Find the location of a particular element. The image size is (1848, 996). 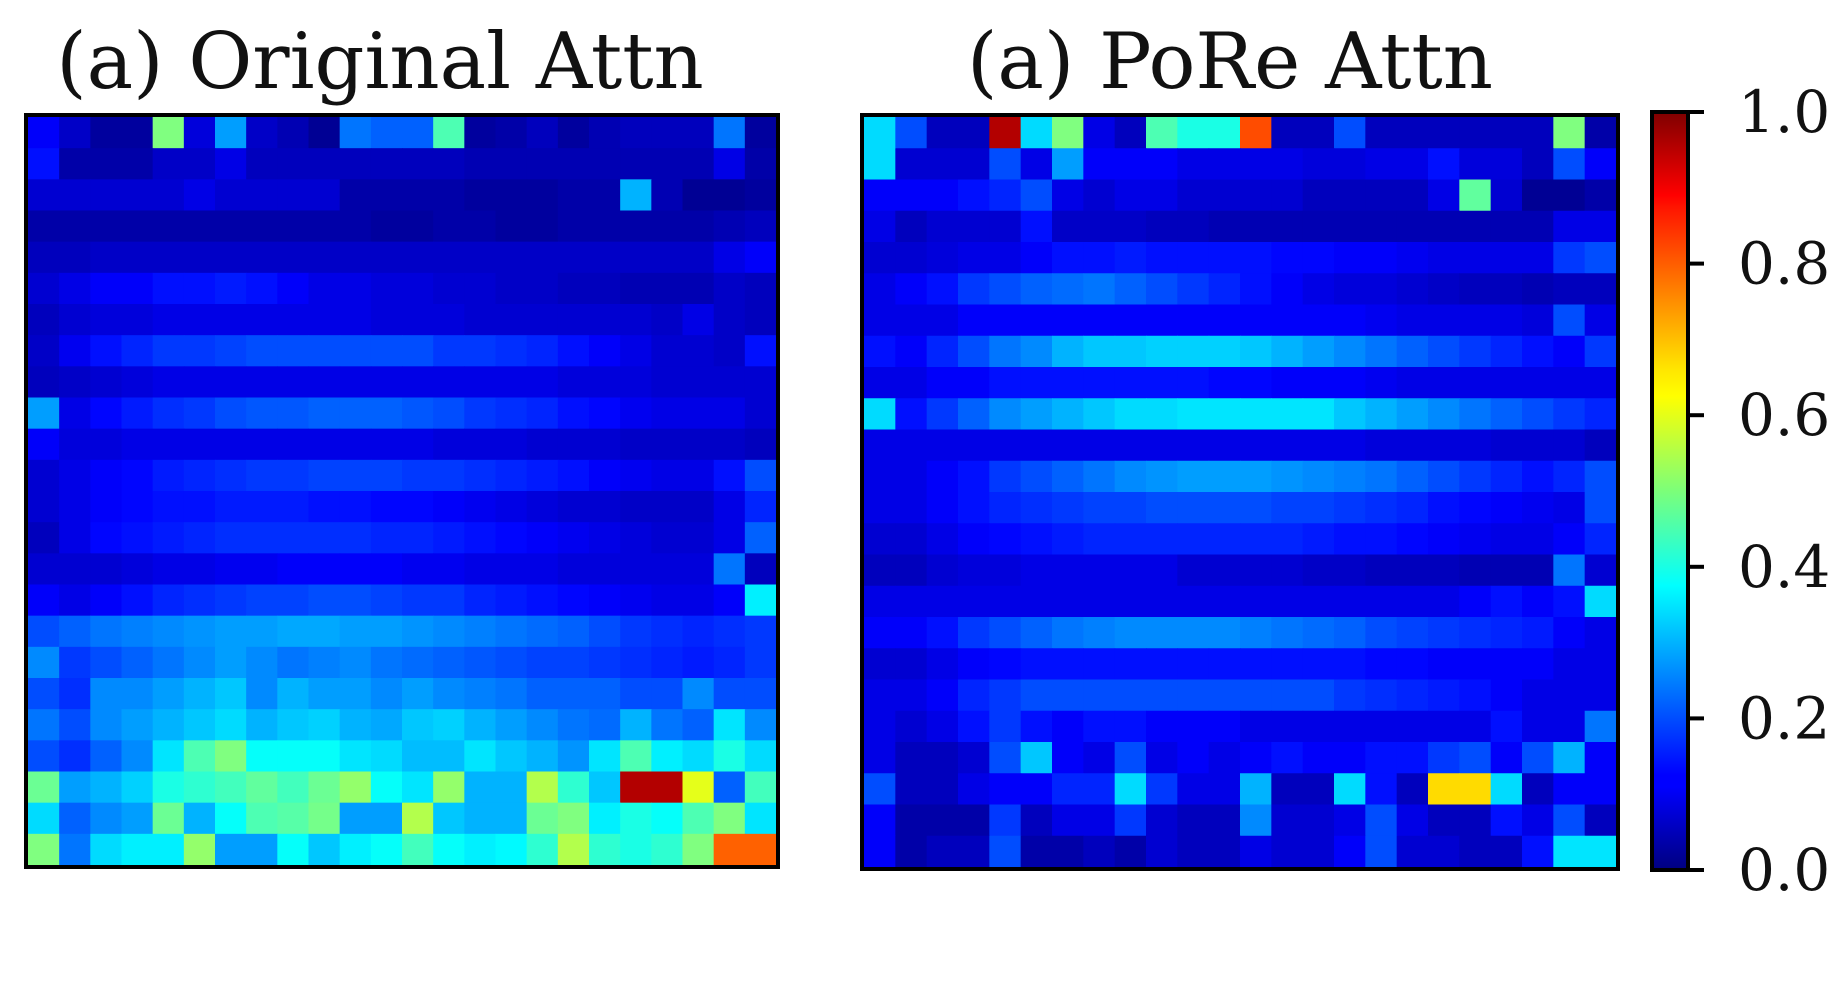

pore-attn-cell-r7-c7 is located at coordinates (1099, 351).